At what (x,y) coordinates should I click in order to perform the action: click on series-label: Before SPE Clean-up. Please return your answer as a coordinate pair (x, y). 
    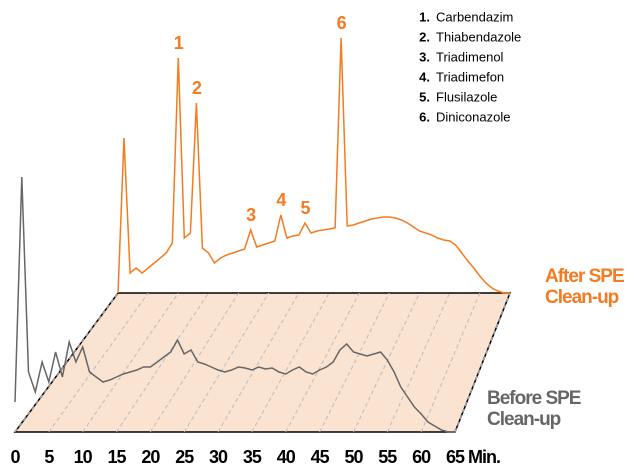
    Looking at the image, I should click on (534, 409).